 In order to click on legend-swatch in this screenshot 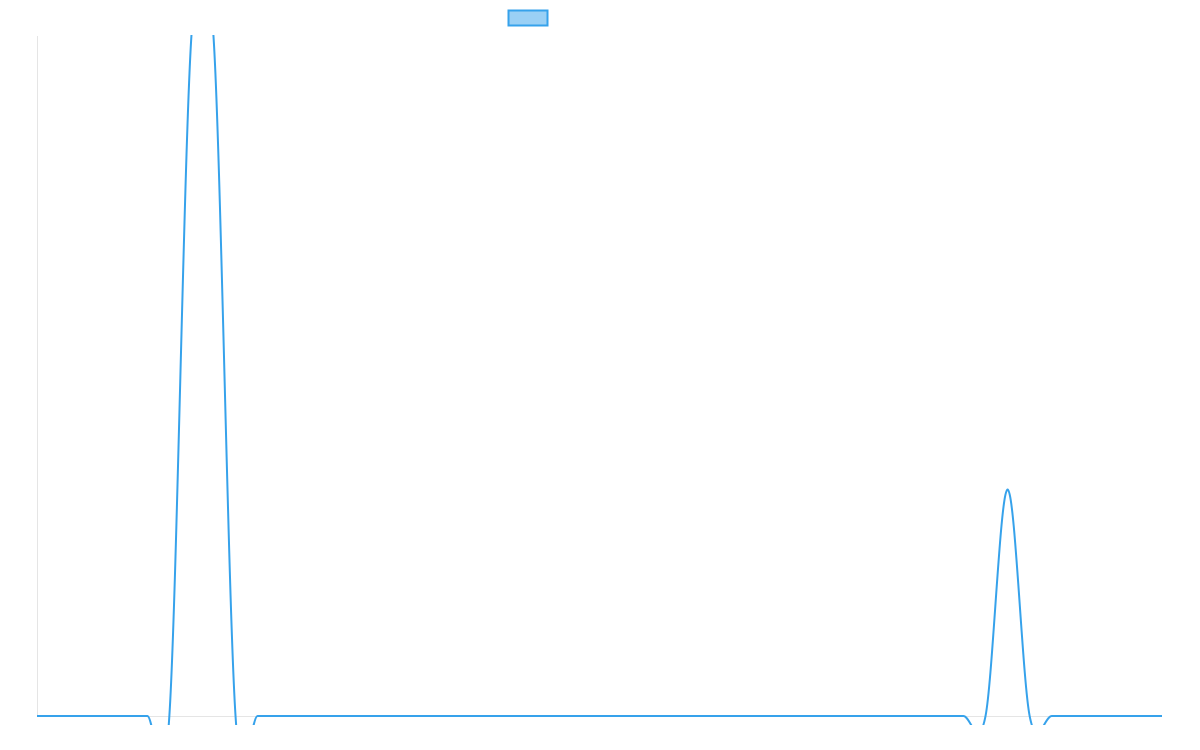, I will do `click(528, 18)`.